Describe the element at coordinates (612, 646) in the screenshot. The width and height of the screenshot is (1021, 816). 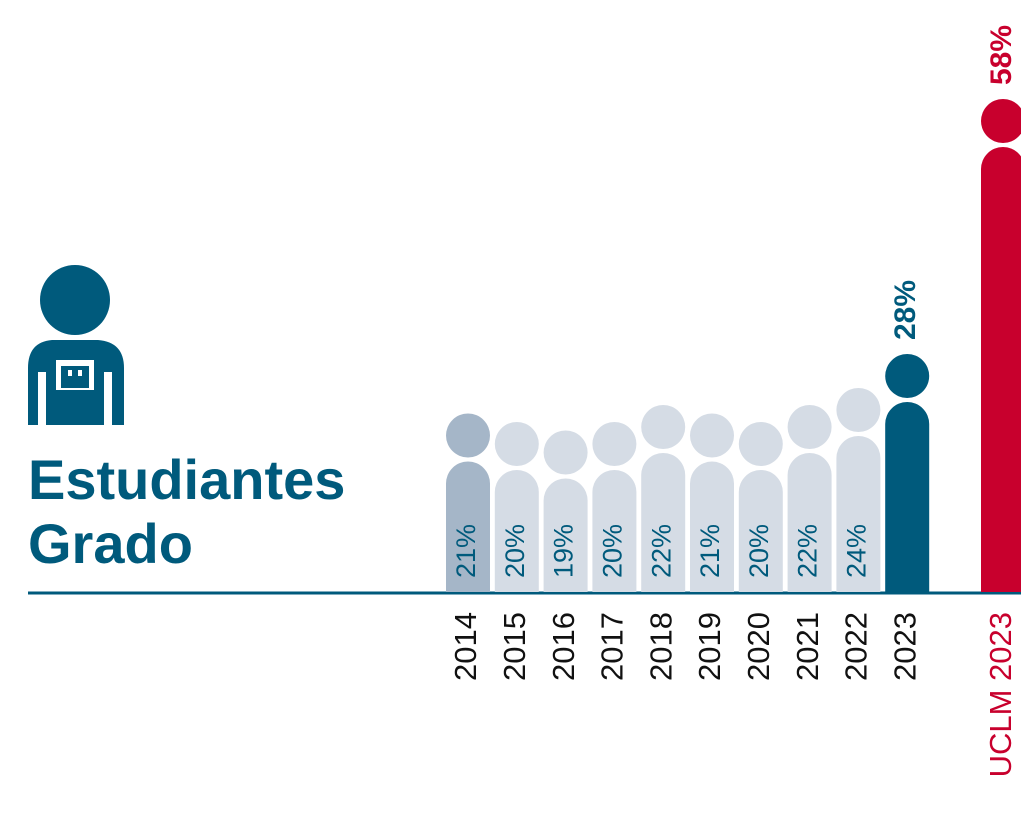
I see `x-tick-label: 2017` at that location.